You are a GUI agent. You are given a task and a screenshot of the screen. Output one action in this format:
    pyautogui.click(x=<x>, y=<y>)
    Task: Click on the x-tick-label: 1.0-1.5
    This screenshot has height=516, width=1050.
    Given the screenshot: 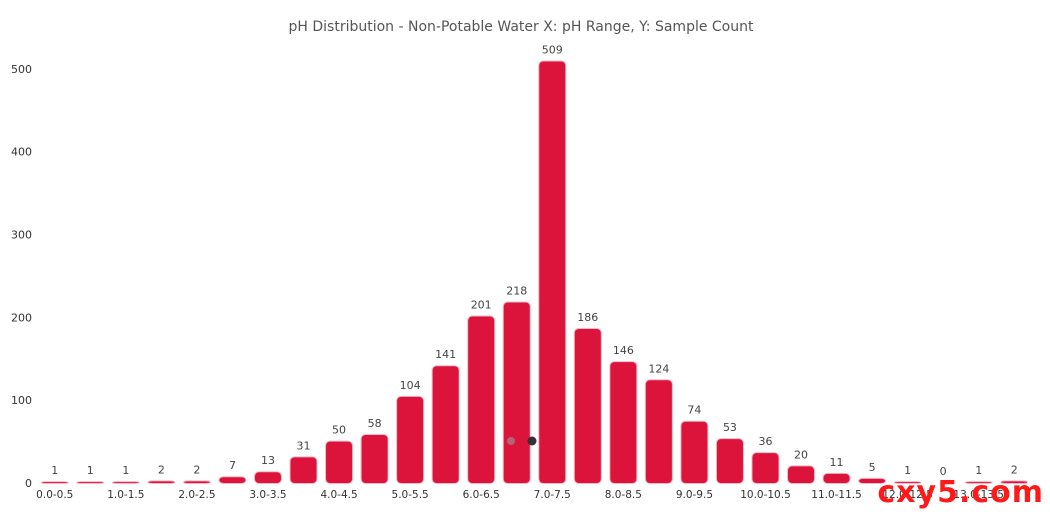 What is the action you would take?
    pyautogui.click(x=125, y=495)
    